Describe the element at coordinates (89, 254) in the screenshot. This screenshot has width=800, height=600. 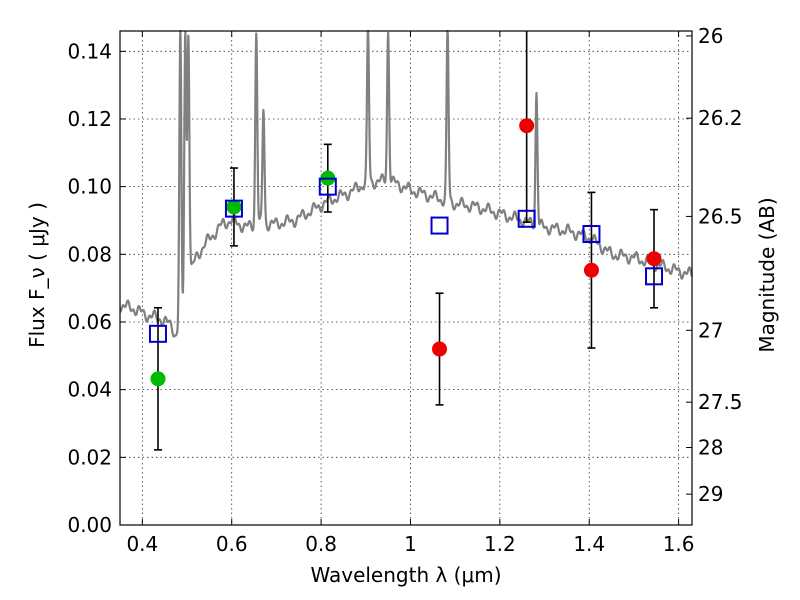
I see `y-tick-label: 0.08` at that location.